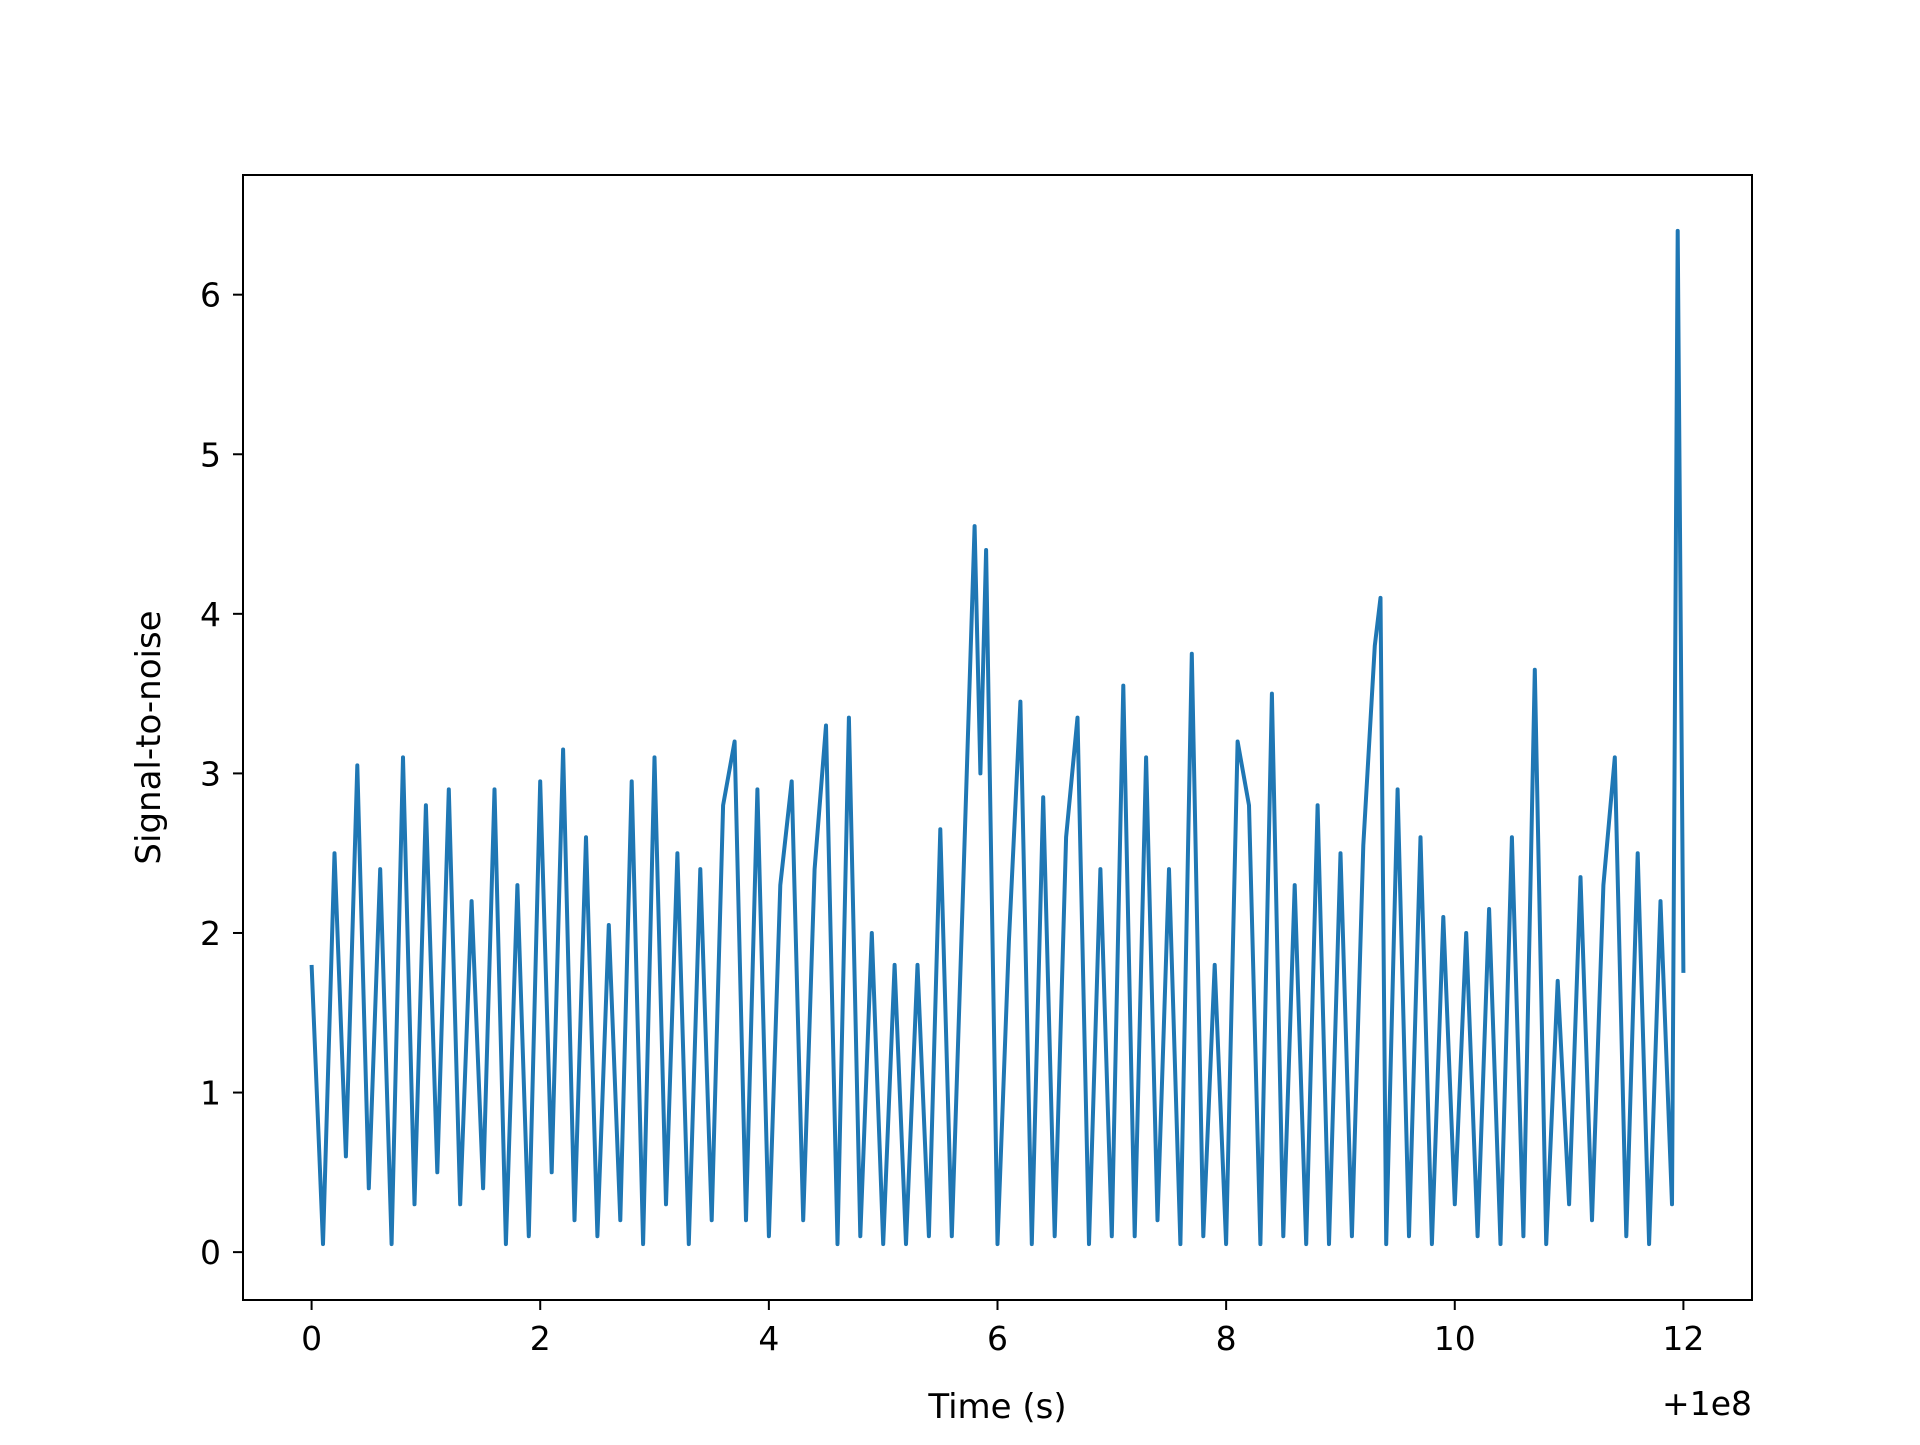 Image resolution: width=1920 pixels, height=1445 pixels. What do you see at coordinates (221, 774) in the screenshot?
I see `y-axis-ticks: 0 1 2 3 4 5 6` at bounding box center [221, 774].